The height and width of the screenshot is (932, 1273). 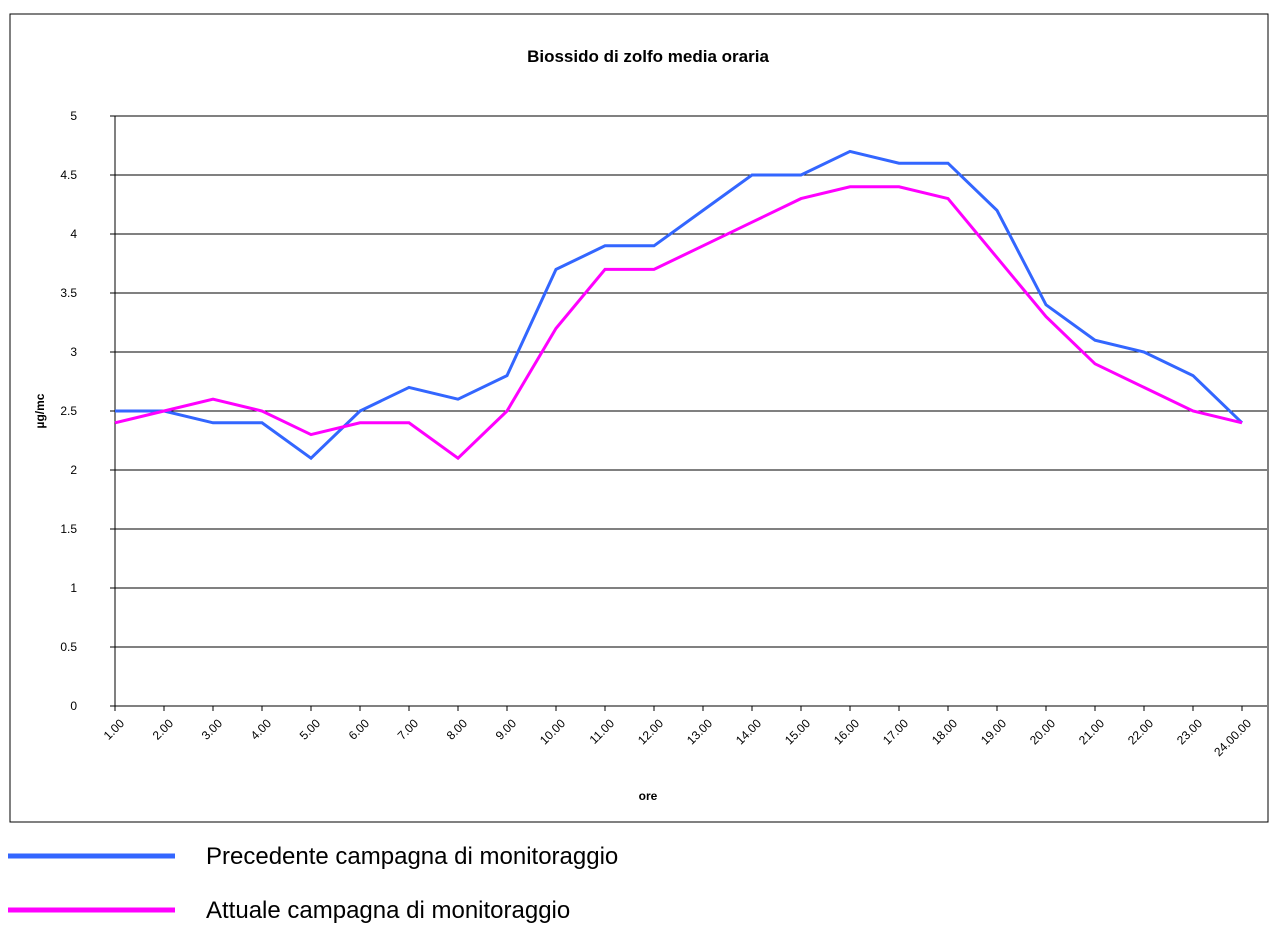 What do you see at coordinates (359, 729) in the screenshot?
I see `x-tick-label: 6.00` at bounding box center [359, 729].